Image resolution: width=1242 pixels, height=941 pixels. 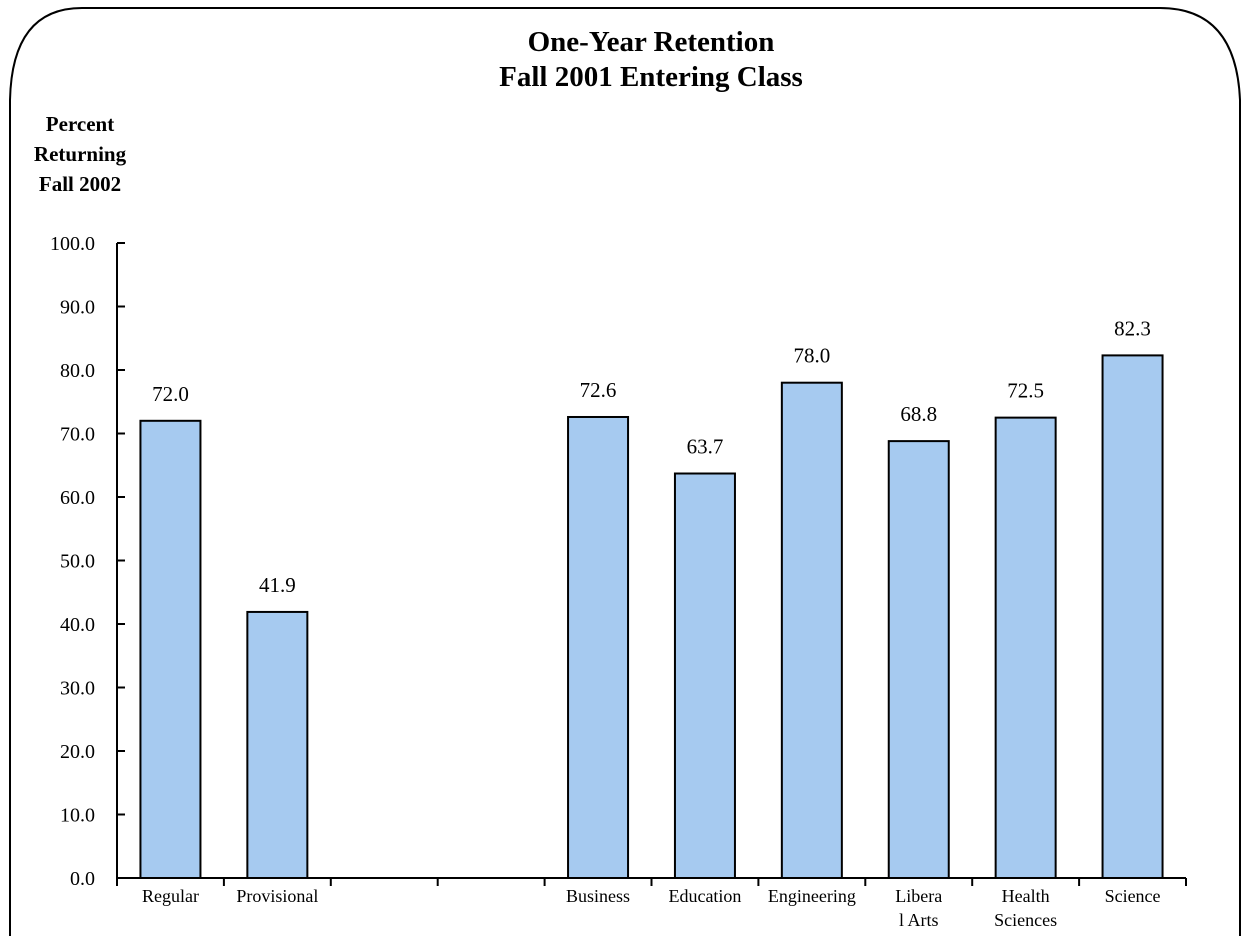 I want to click on category-label: l Arts, so click(x=919, y=920).